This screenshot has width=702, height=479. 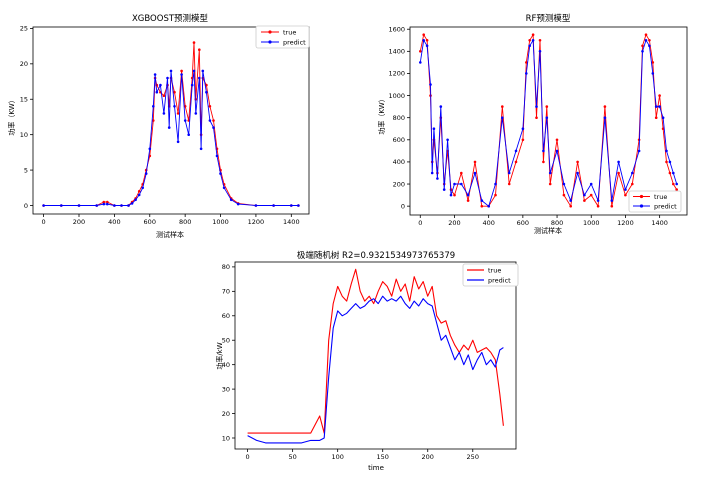 I want to click on extra-trees-chart-ylabel: 功率/kW, so click(x=219, y=355).